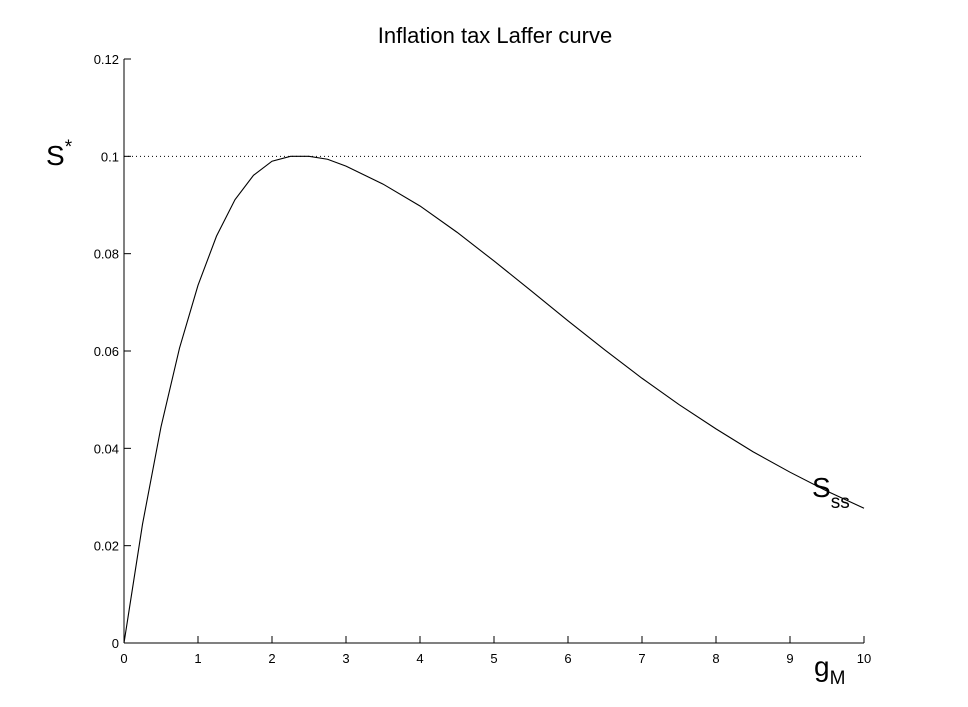 The height and width of the screenshot is (707, 968). I want to click on x-tick-label: 0, so click(123, 658).